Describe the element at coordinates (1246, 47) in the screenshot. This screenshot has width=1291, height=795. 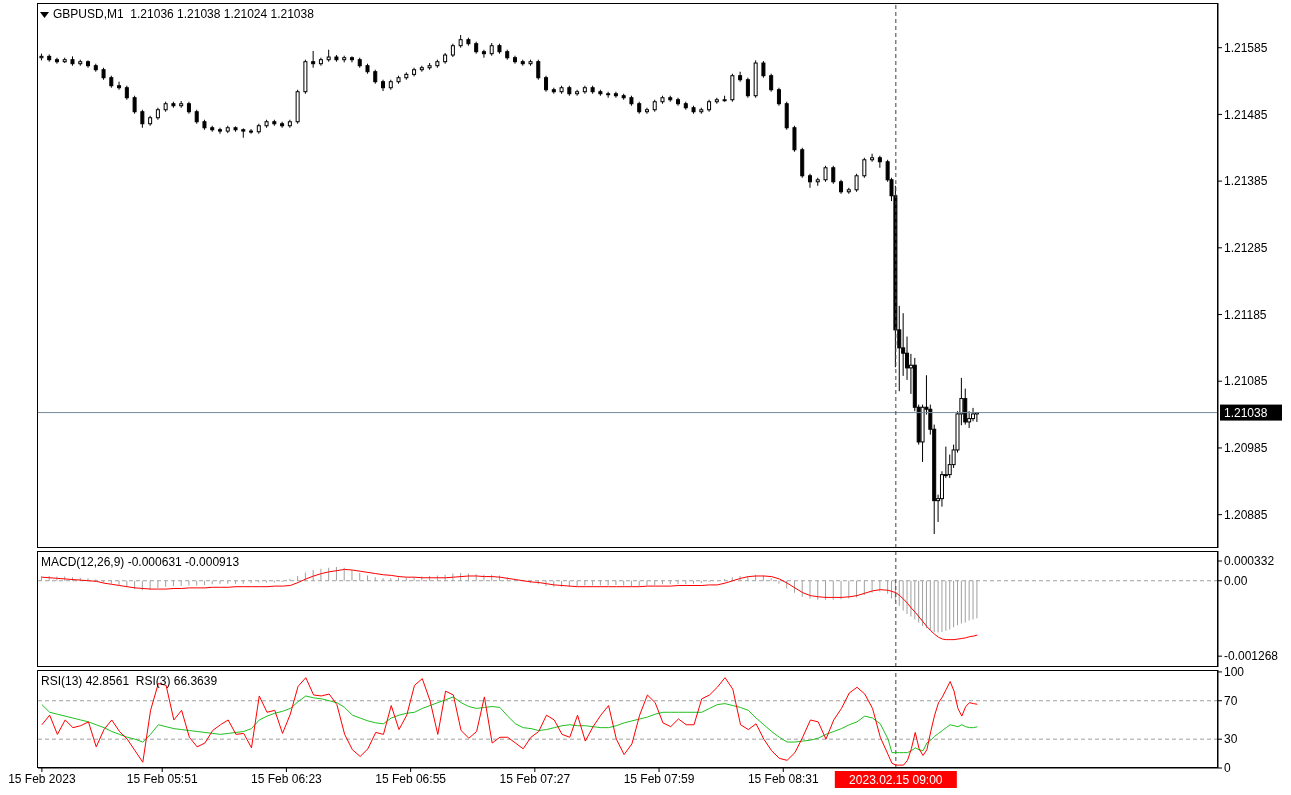
I see `y-tick-label: 1.21585` at that location.